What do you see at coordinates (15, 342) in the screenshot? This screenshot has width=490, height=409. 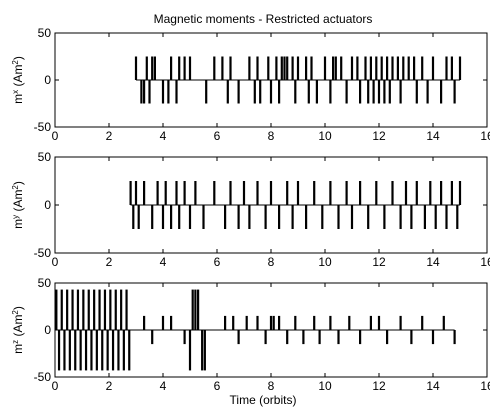 I see `y-axis-label-part: z` at bounding box center [15, 342].